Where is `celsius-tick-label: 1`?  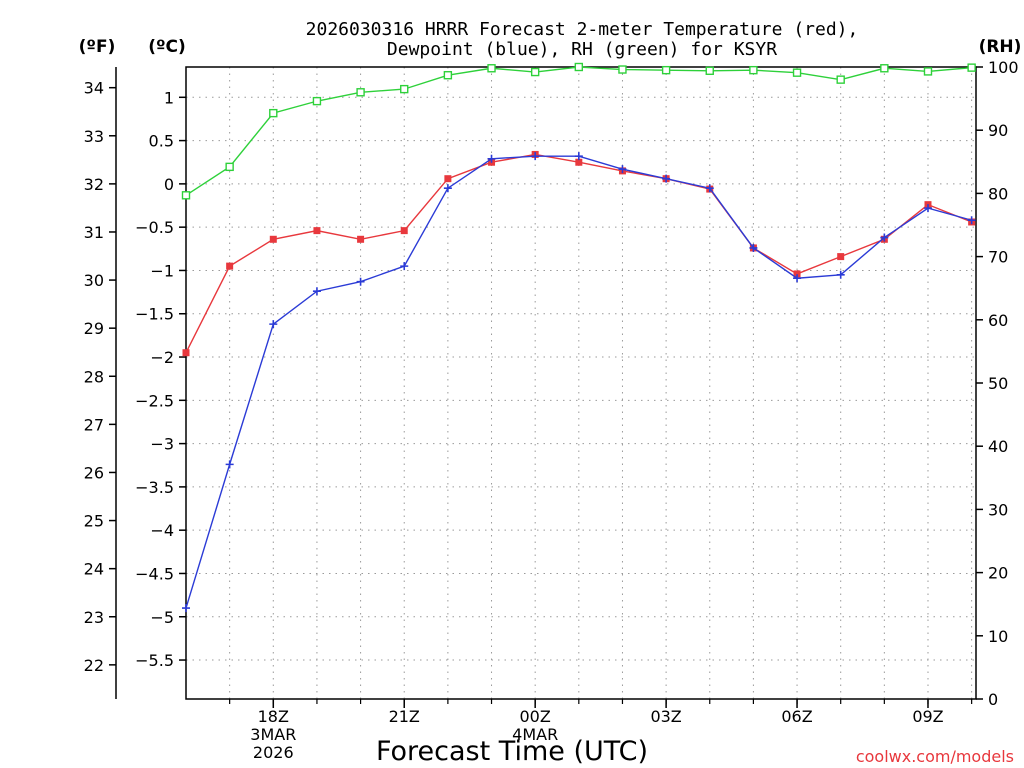 celsius-tick-label: 1 is located at coordinates (169, 97).